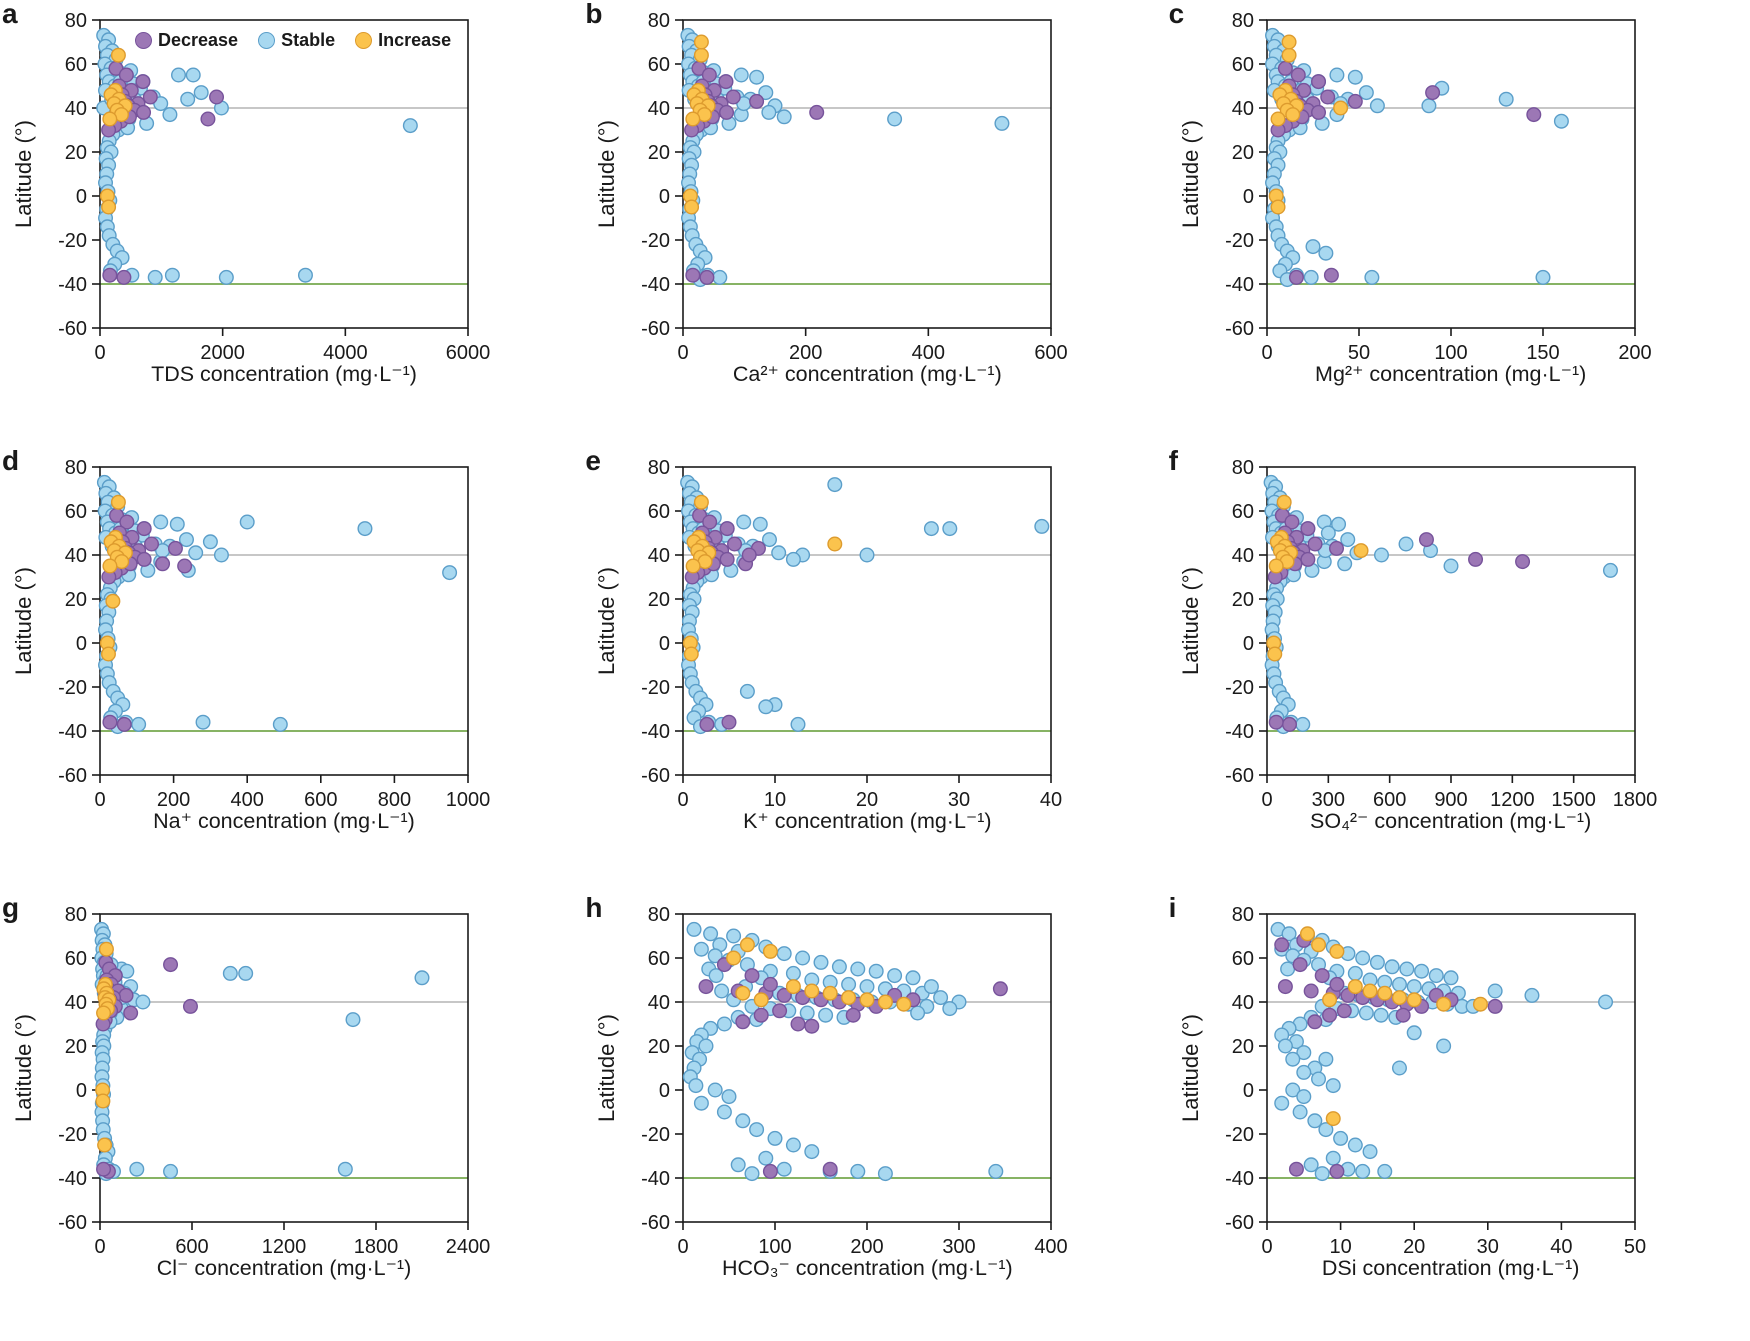 The height and width of the screenshot is (1341, 1750). I want to click on x-axis-label: K⁺ concentration (mg·L⁻¹), so click(867, 821).